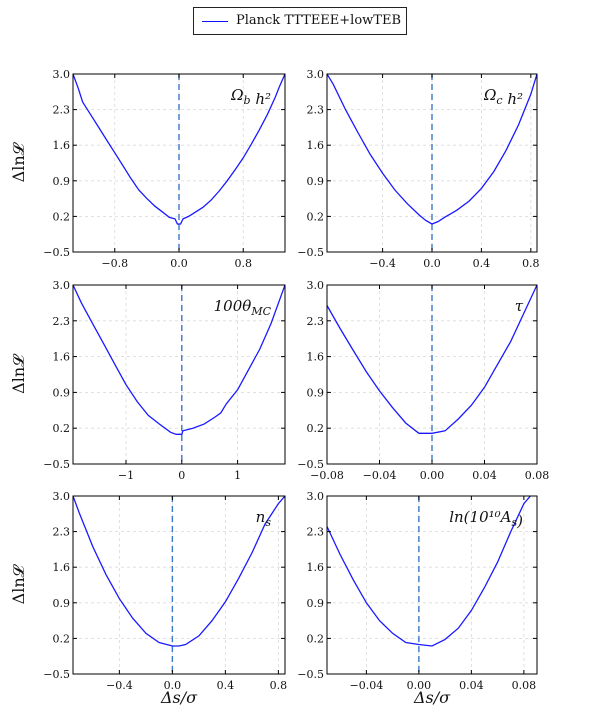 Image resolution: width=598 pixels, height=717 pixels. I want to click on x-tick-label: −1, so click(126, 475).